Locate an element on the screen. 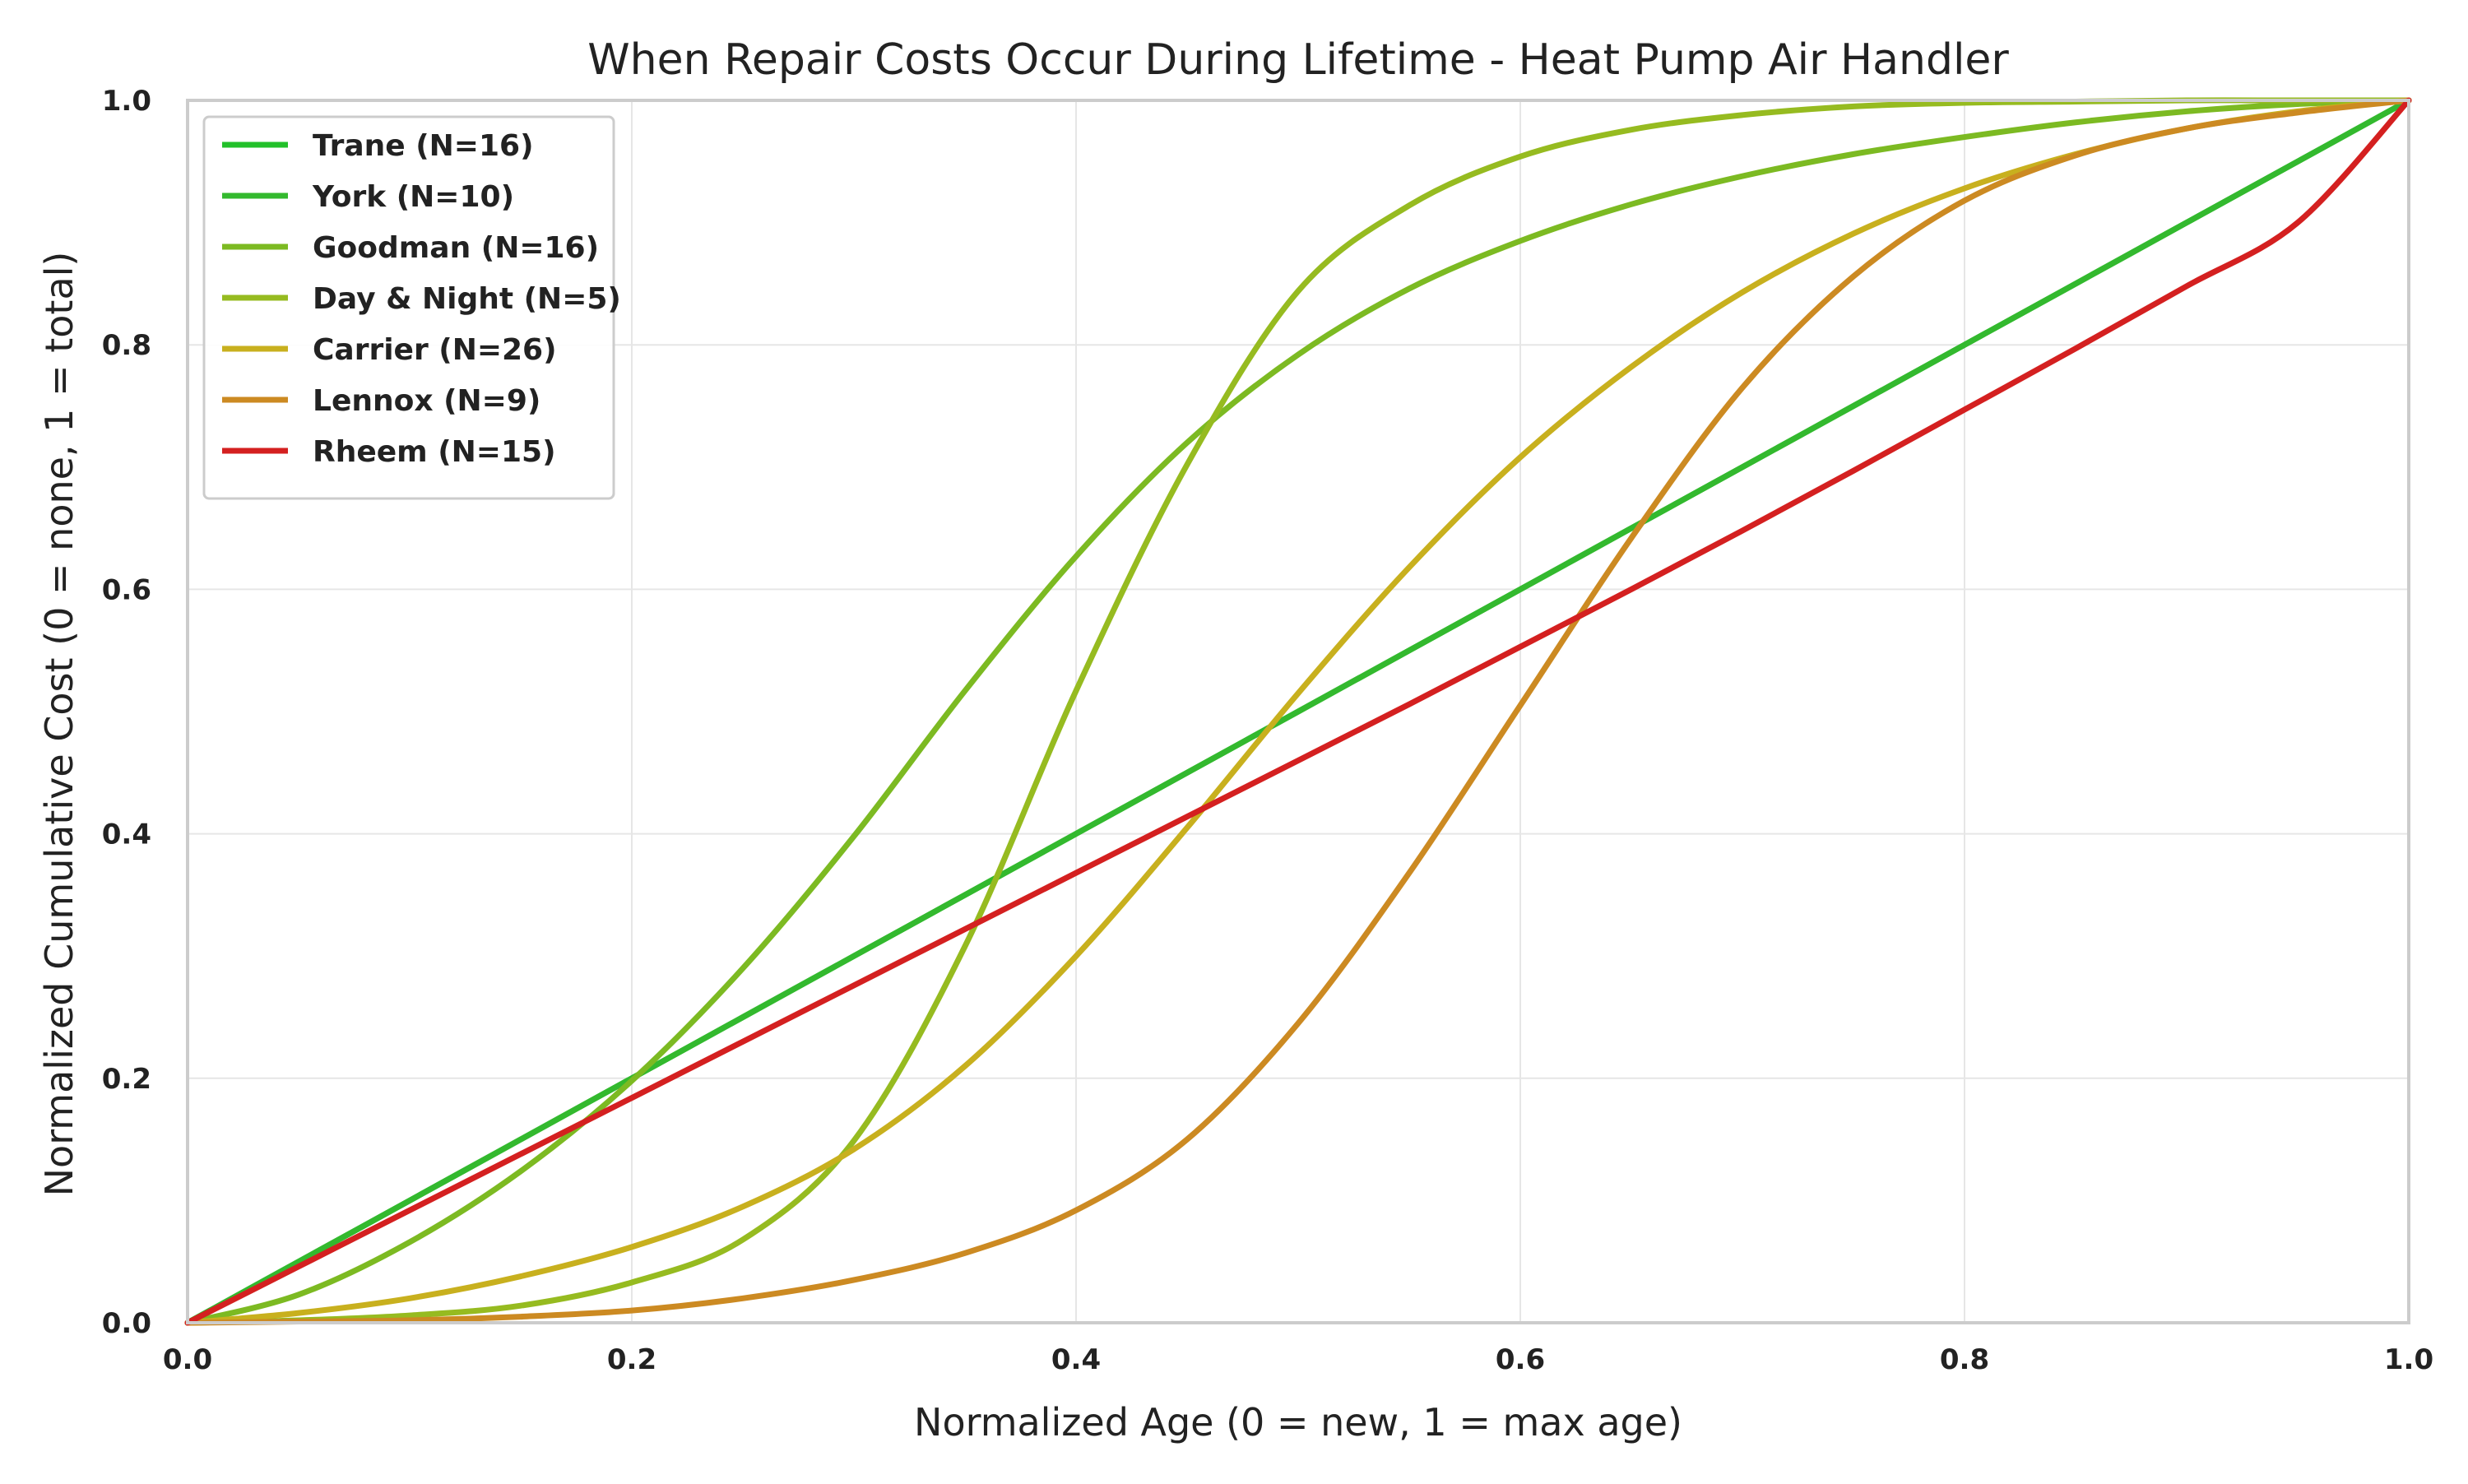 Image resolution: width=2468 pixels, height=1484 pixels. x-tick-label: 1.0 is located at coordinates (2408, 1359).